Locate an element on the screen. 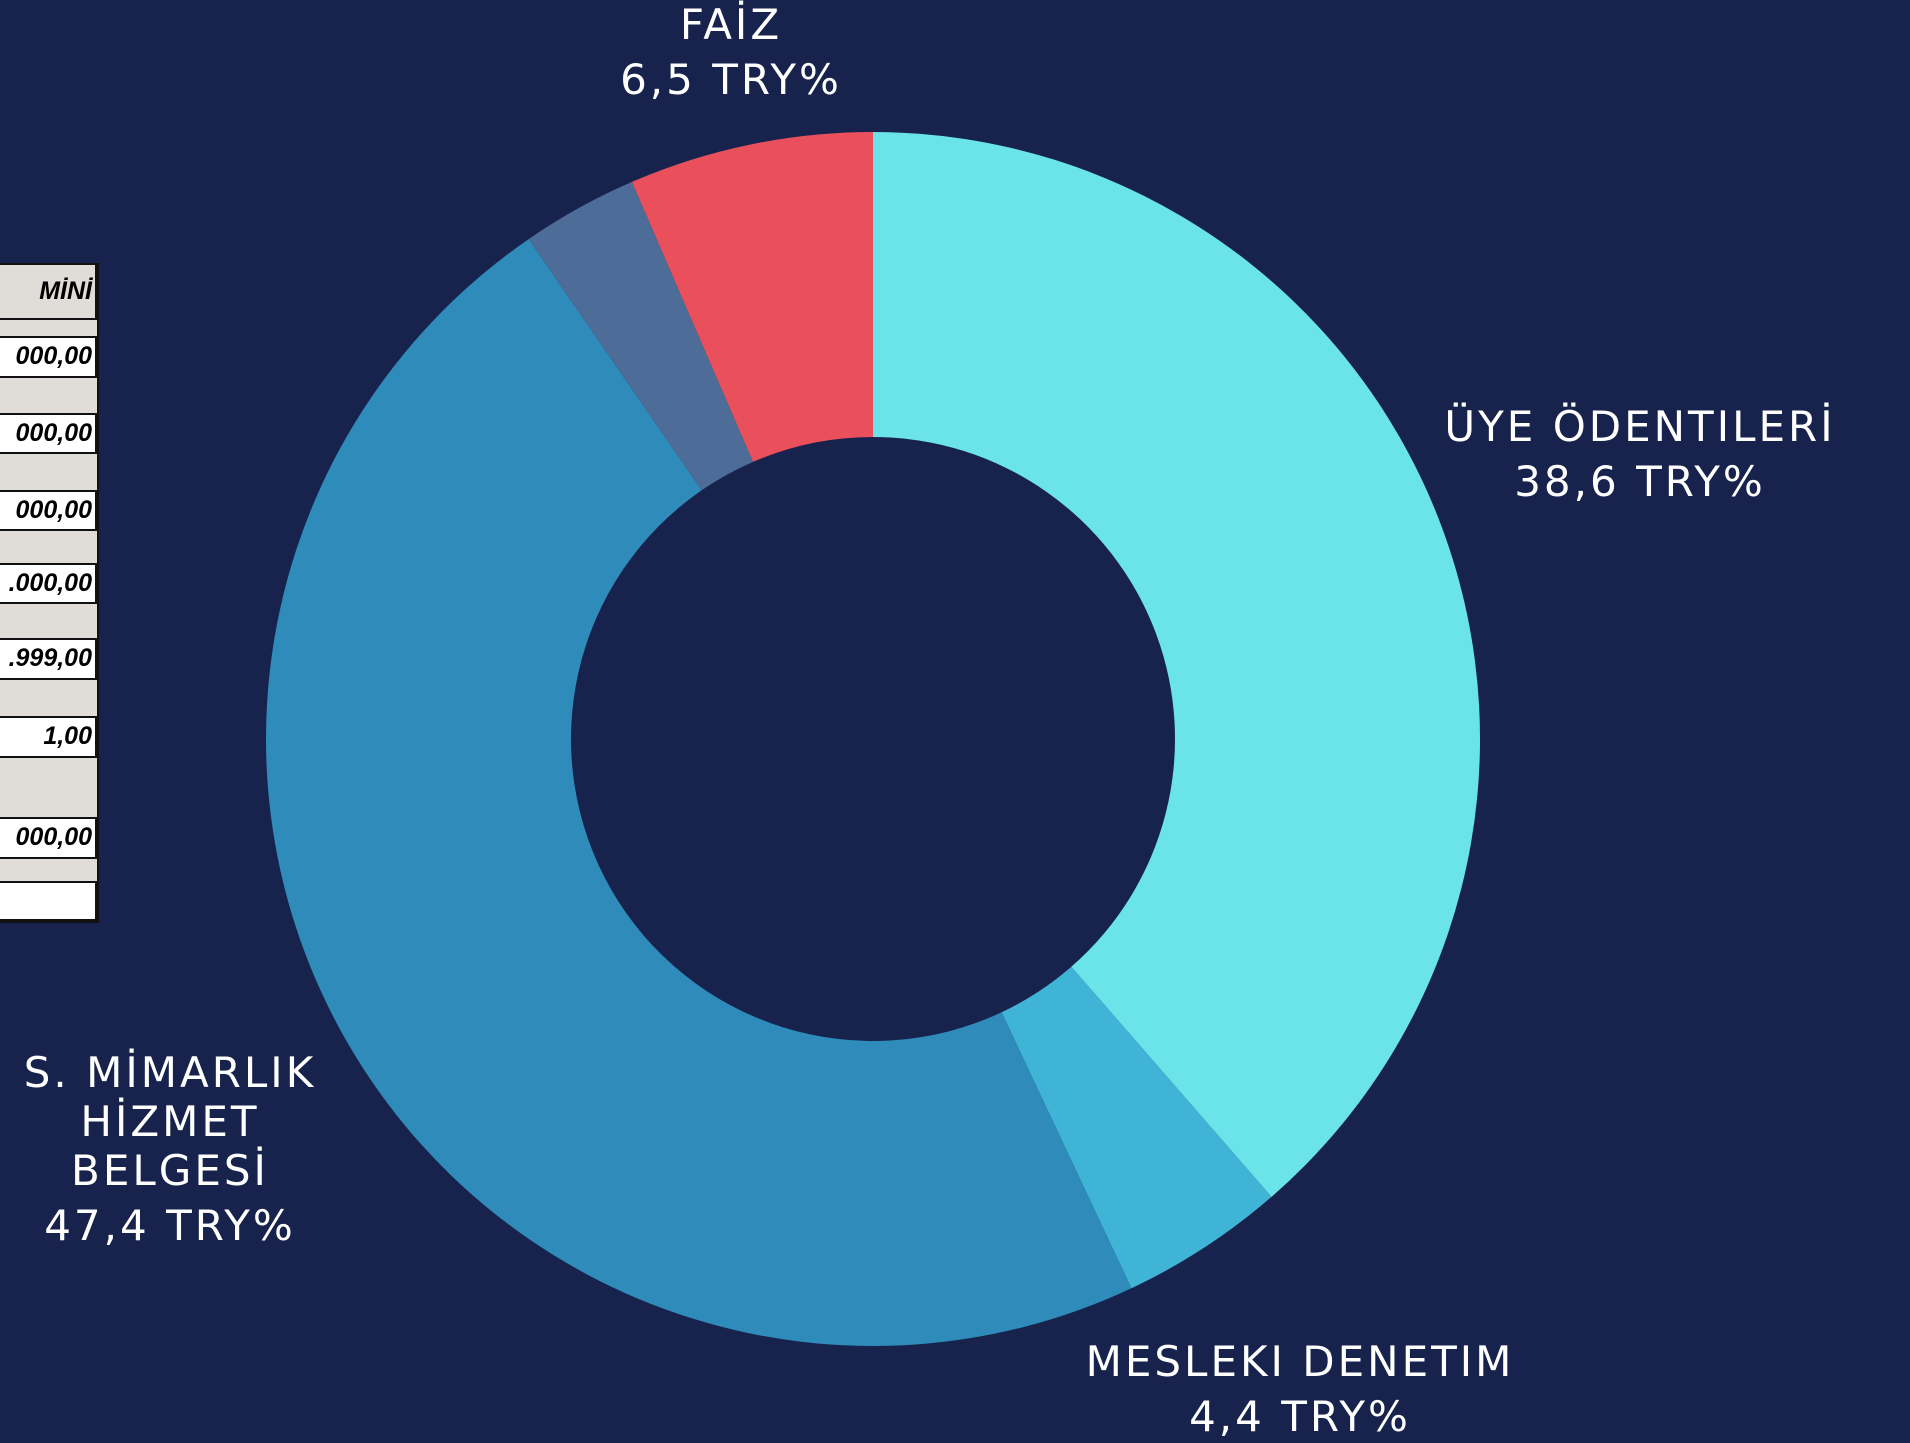  slice-name: MESLEKI DENETIM is located at coordinates (1300, 1361).